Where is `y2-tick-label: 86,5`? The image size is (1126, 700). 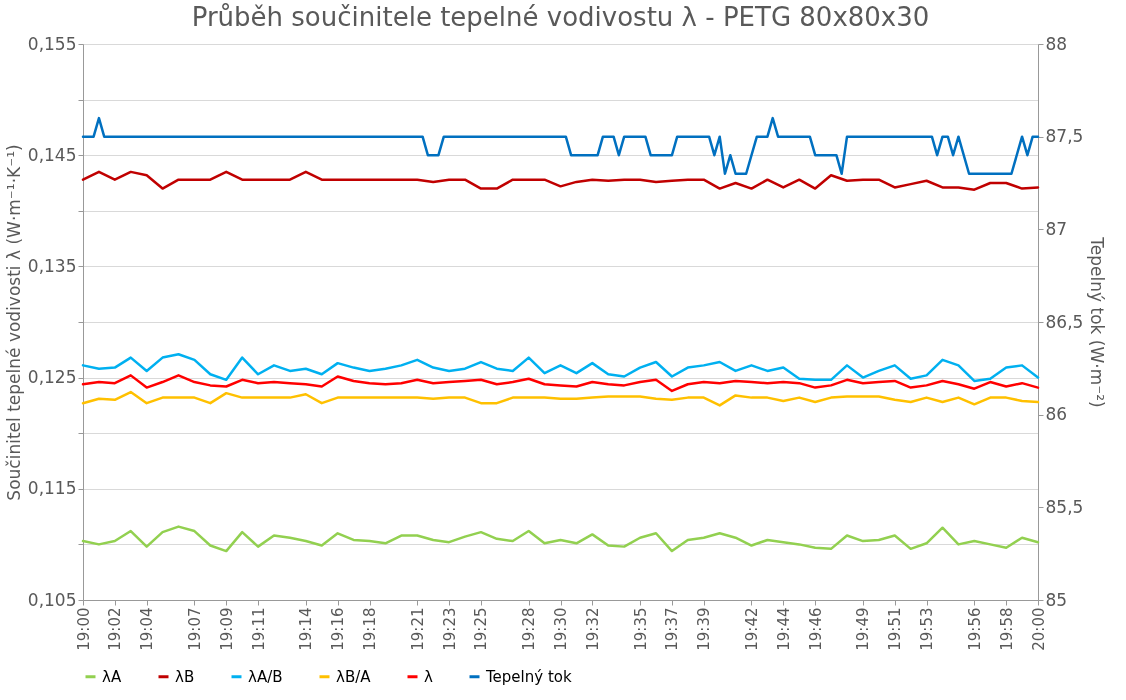
y2-tick-label: 86,5 is located at coordinates (1064, 321).